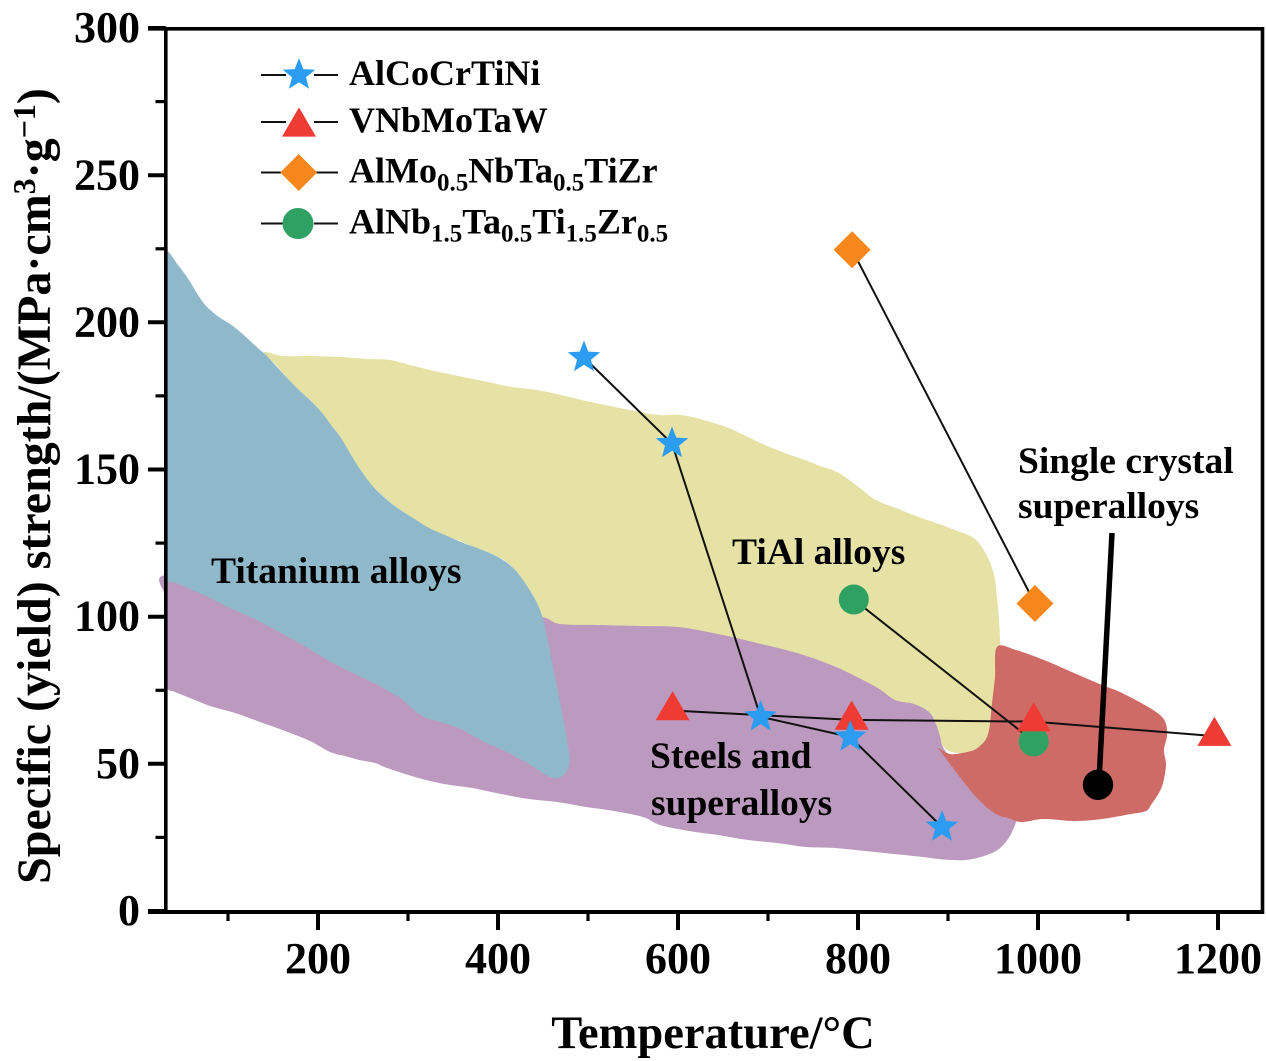  What do you see at coordinates (118, 763) in the screenshot?
I see `svg-text: 50` at bounding box center [118, 763].